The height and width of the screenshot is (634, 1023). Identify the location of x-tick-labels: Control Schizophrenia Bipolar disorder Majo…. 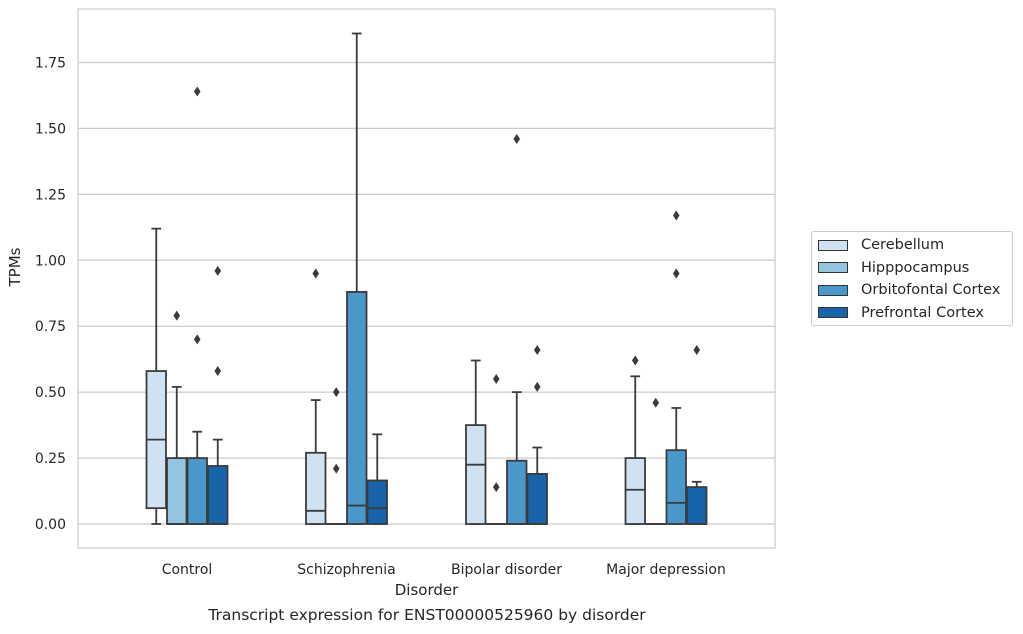
(444, 570).